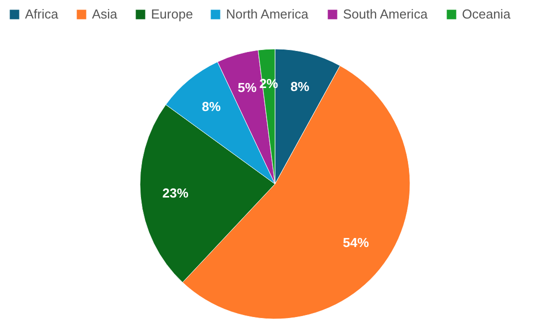 This screenshot has width=550, height=335. Describe the element at coordinates (487, 14) in the screenshot. I see `legend-label: Oceania` at that location.